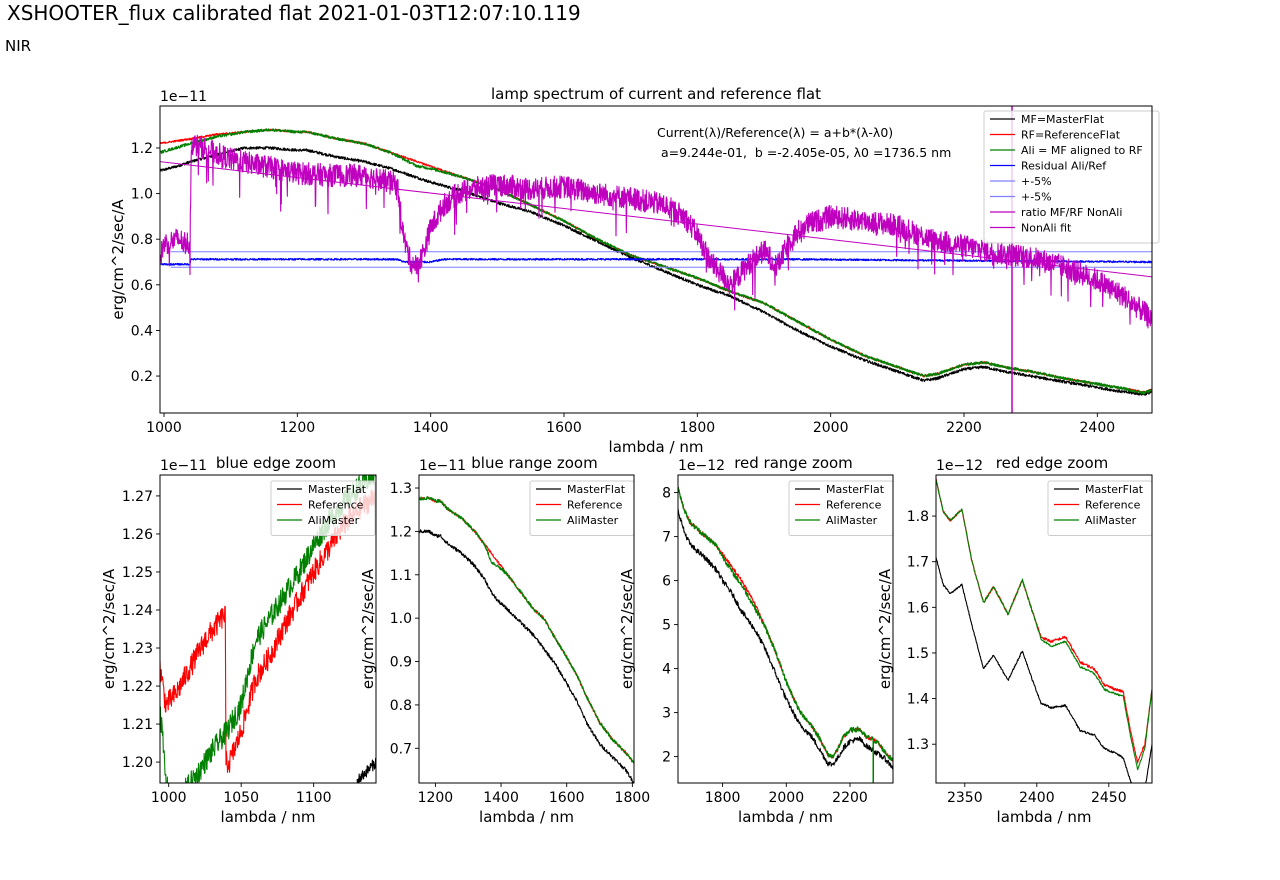 This screenshot has width=1280, height=880. What do you see at coordinates (918, 517) in the screenshot?
I see `y-tick-label-5: 1.8` at bounding box center [918, 517].